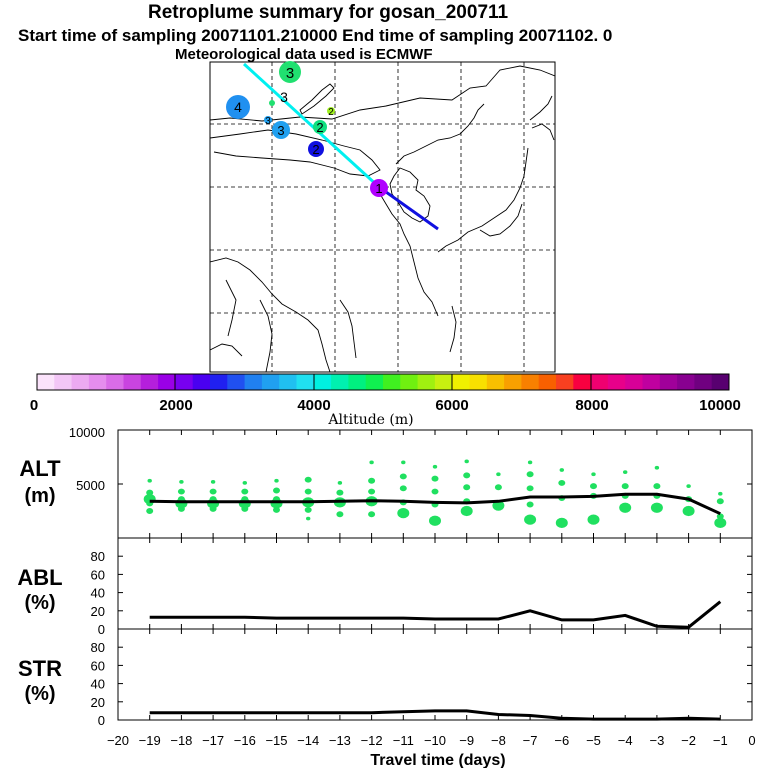  What do you see at coordinates (276, 740) in the screenshot?
I see `x-tick-label: −15` at bounding box center [276, 740].